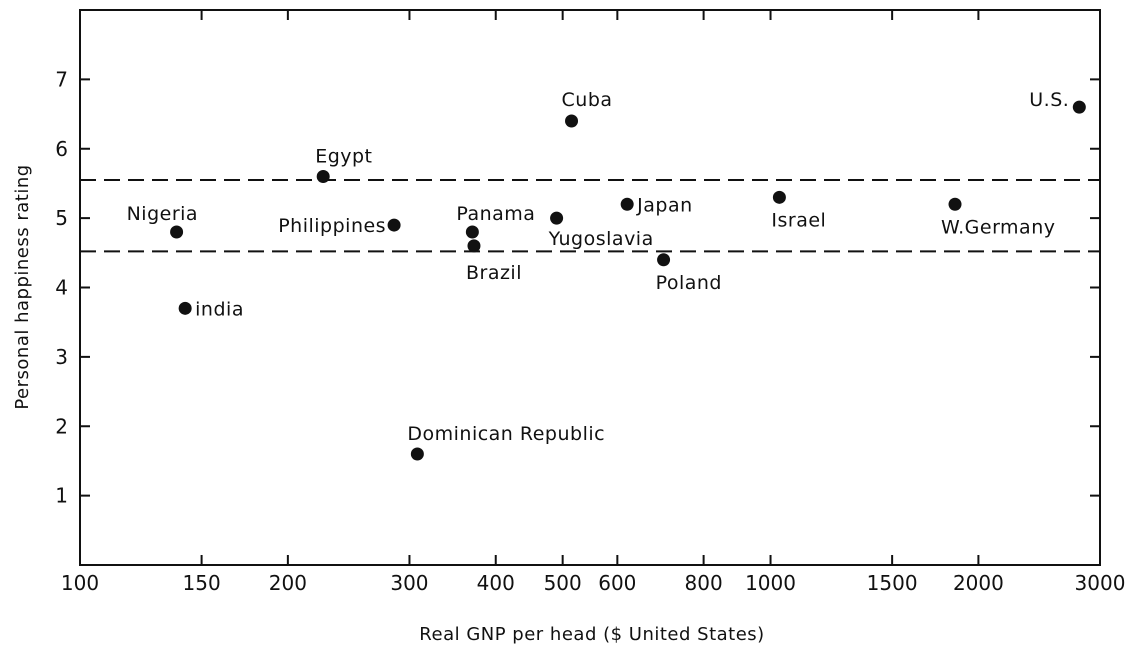 The image size is (1144, 645). What do you see at coordinates (572, 121) in the screenshot?
I see `point-cuba` at bounding box center [572, 121].